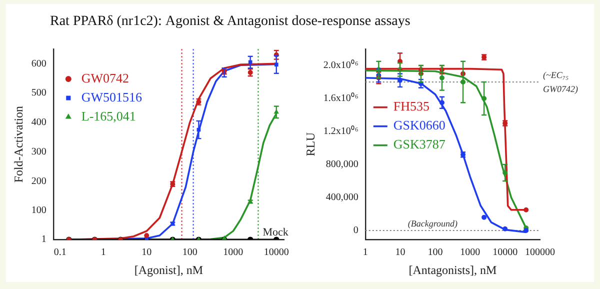 This screenshot has height=289, width=600. I want to click on legend-label: FH535, so click(411, 106).